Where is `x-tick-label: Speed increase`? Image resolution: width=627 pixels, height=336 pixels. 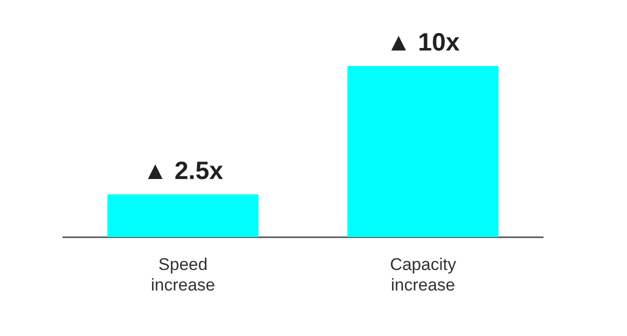 x-tick-label: Speed increase is located at coordinates (183, 274).